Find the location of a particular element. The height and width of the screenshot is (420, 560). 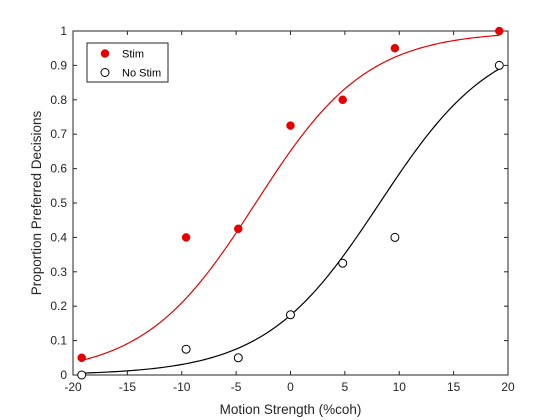

y-tick-label: 0.7 is located at coordinates (58, 134).